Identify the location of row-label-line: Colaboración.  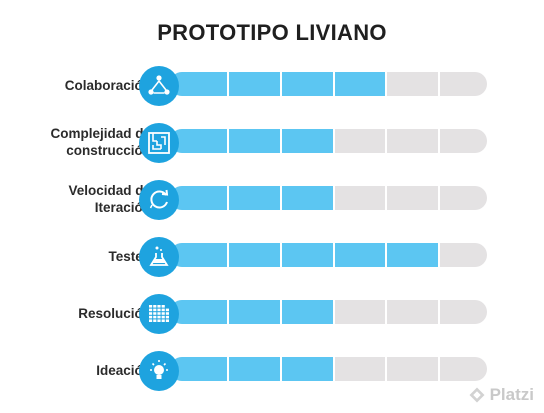
(107, 85).